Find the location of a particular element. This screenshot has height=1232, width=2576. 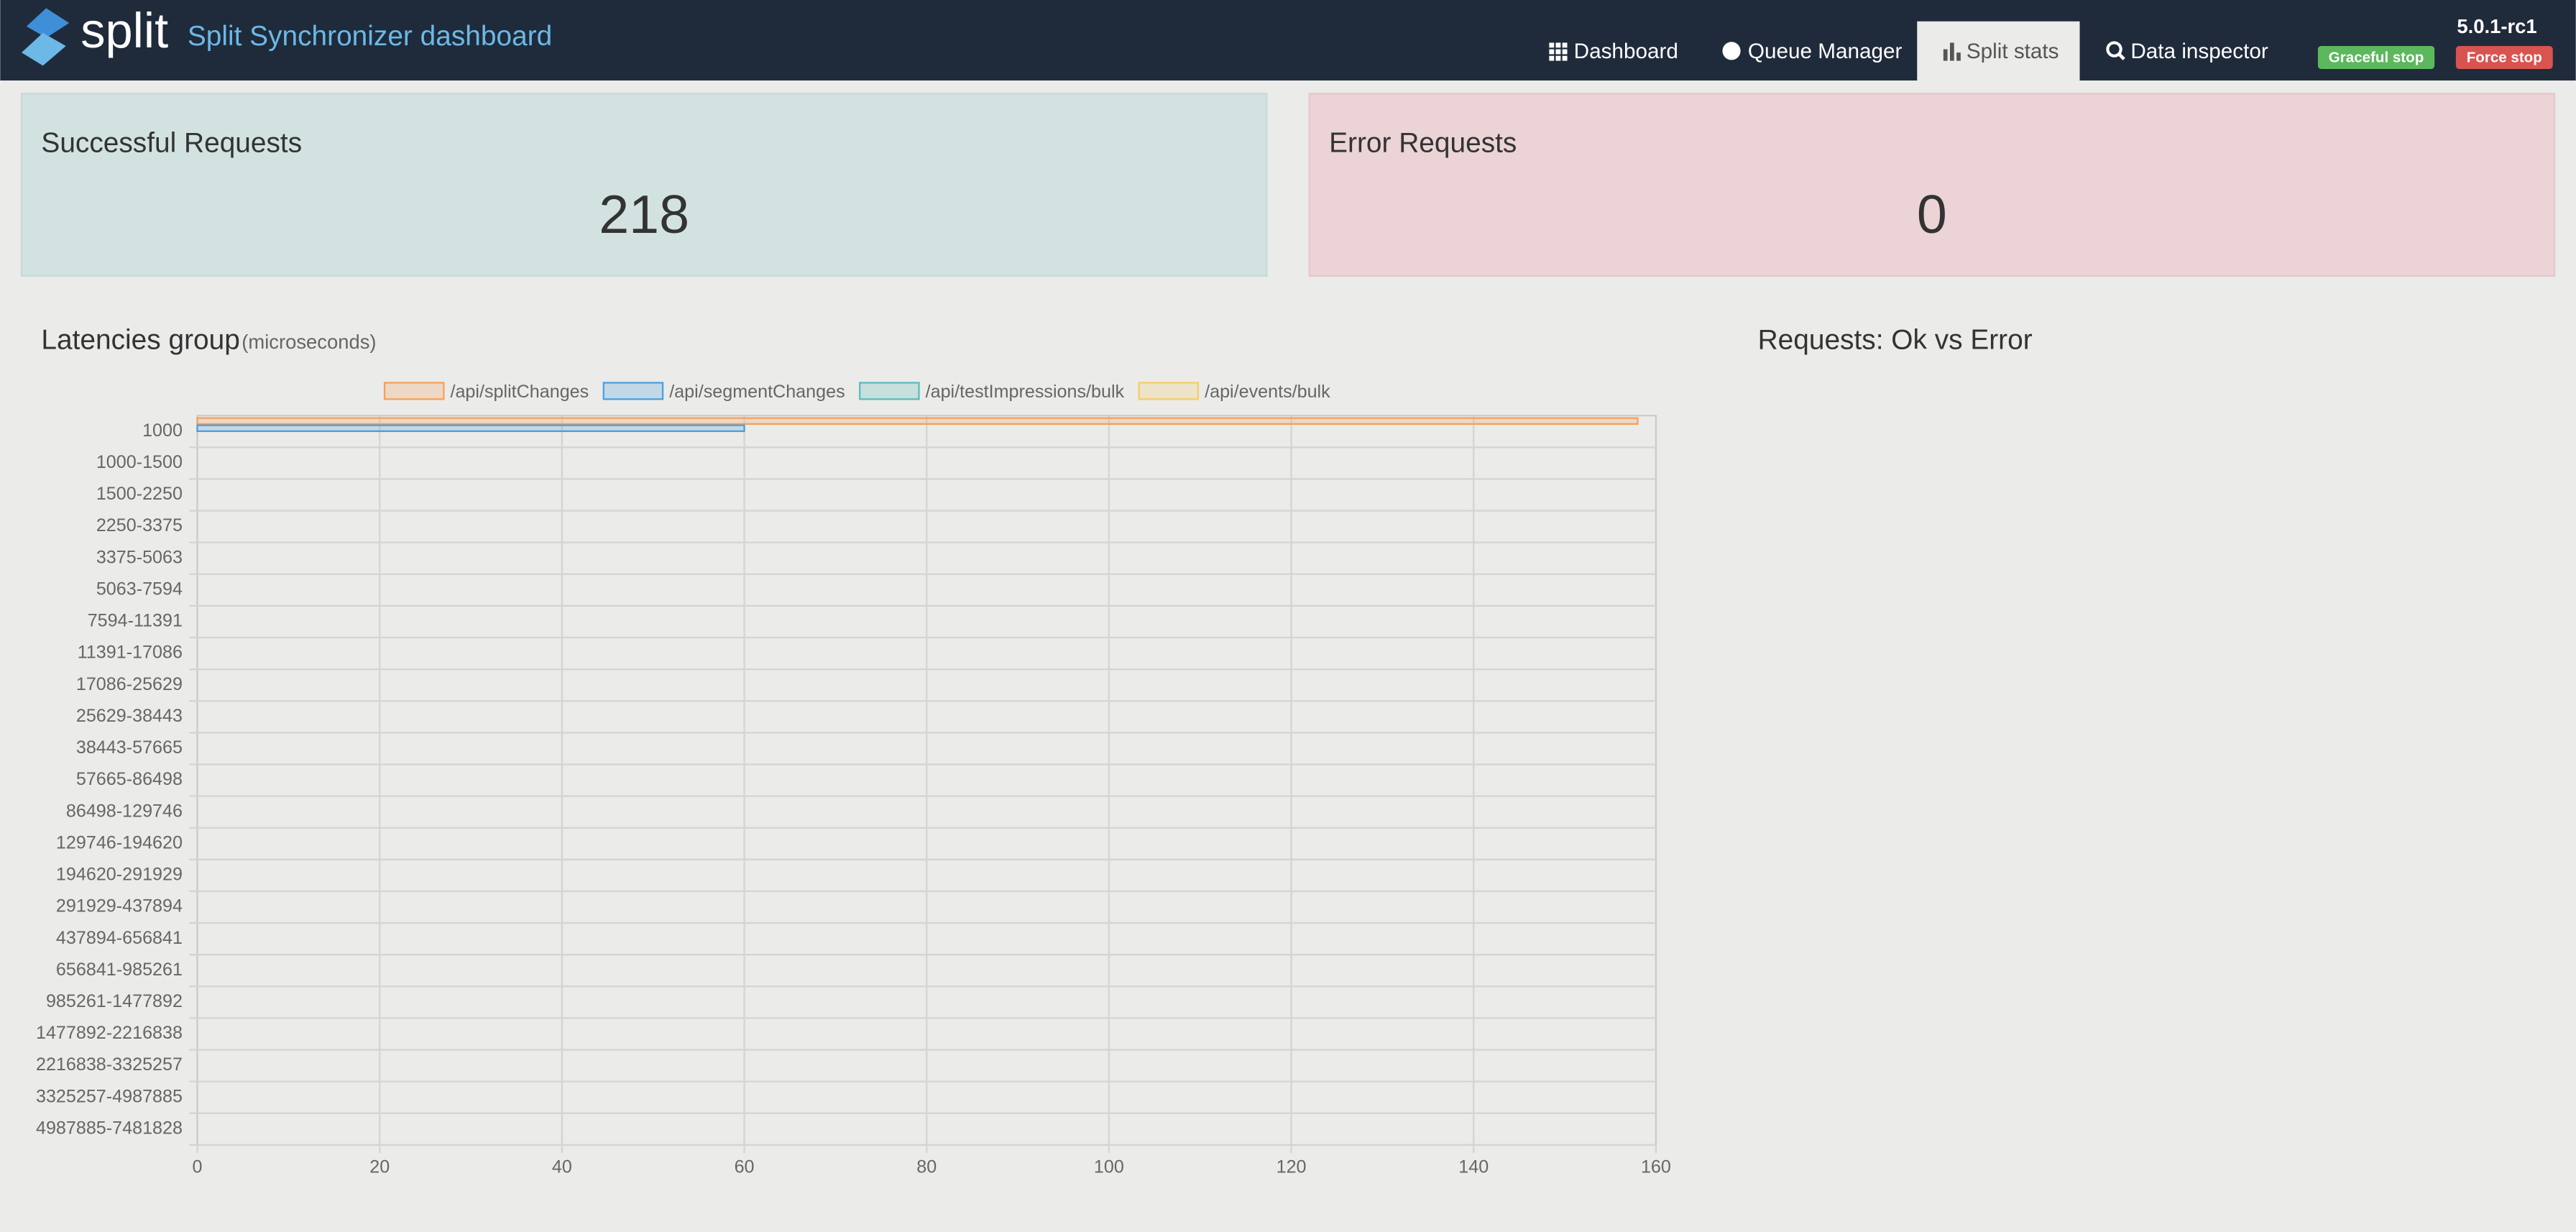

y-tick-label: 25629-38443 is located at coordinates (129, 716).